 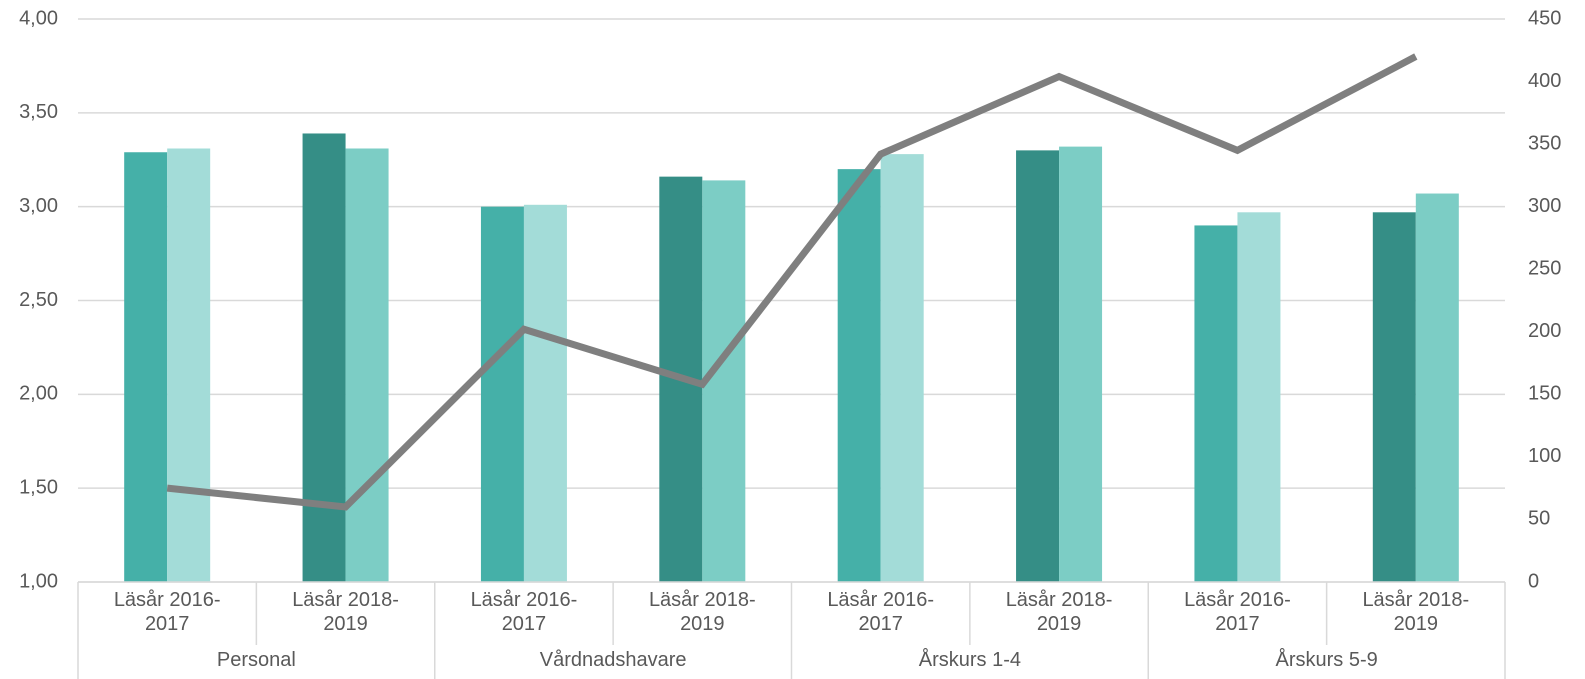 I want to click on group-label: Personal, so click(x=256, y=660).